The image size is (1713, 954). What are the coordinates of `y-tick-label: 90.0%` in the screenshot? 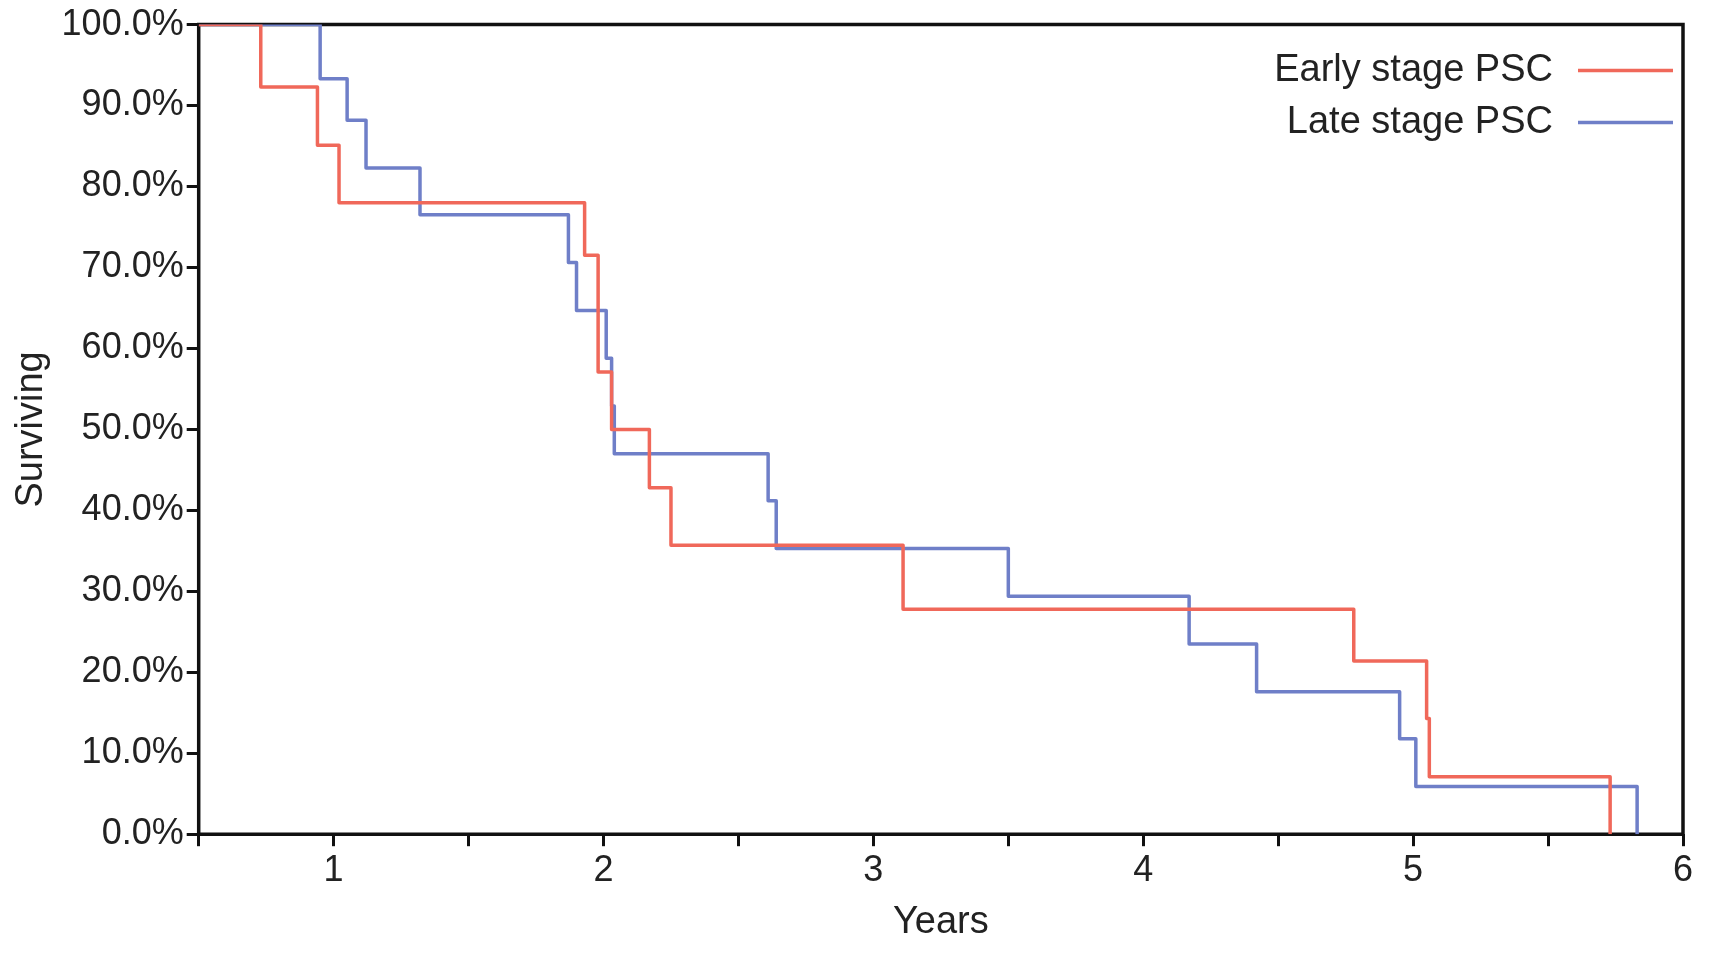 It's located at (132, 103).